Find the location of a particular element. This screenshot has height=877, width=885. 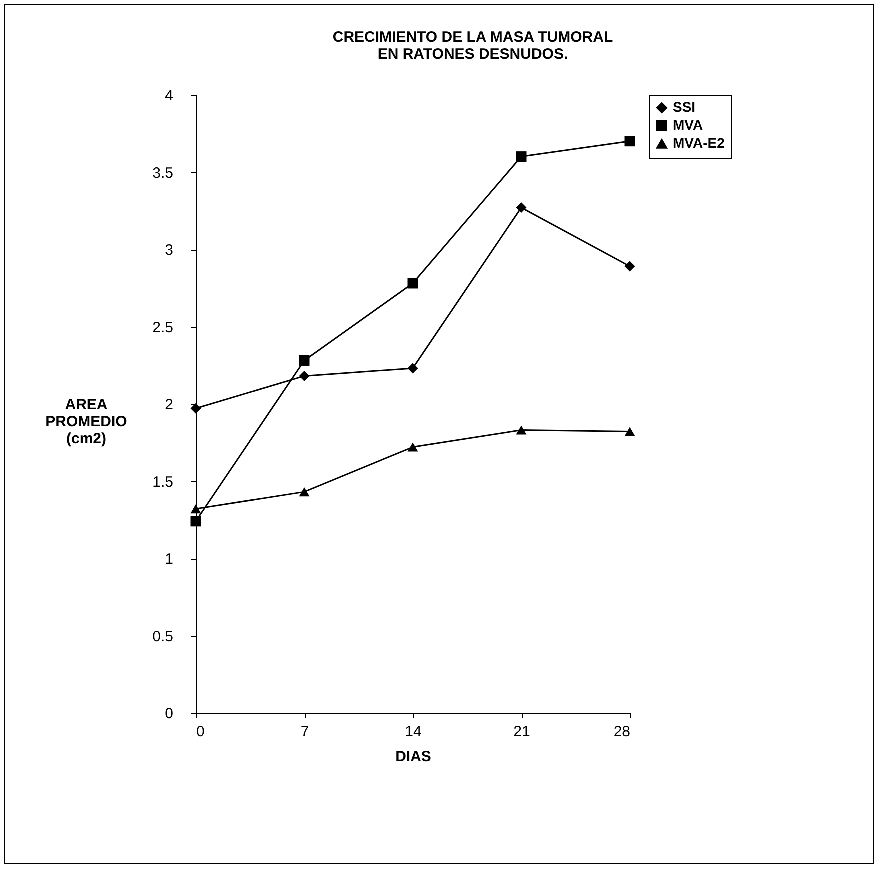

y-tick-label: 3 is located at coordinates (169, 250).